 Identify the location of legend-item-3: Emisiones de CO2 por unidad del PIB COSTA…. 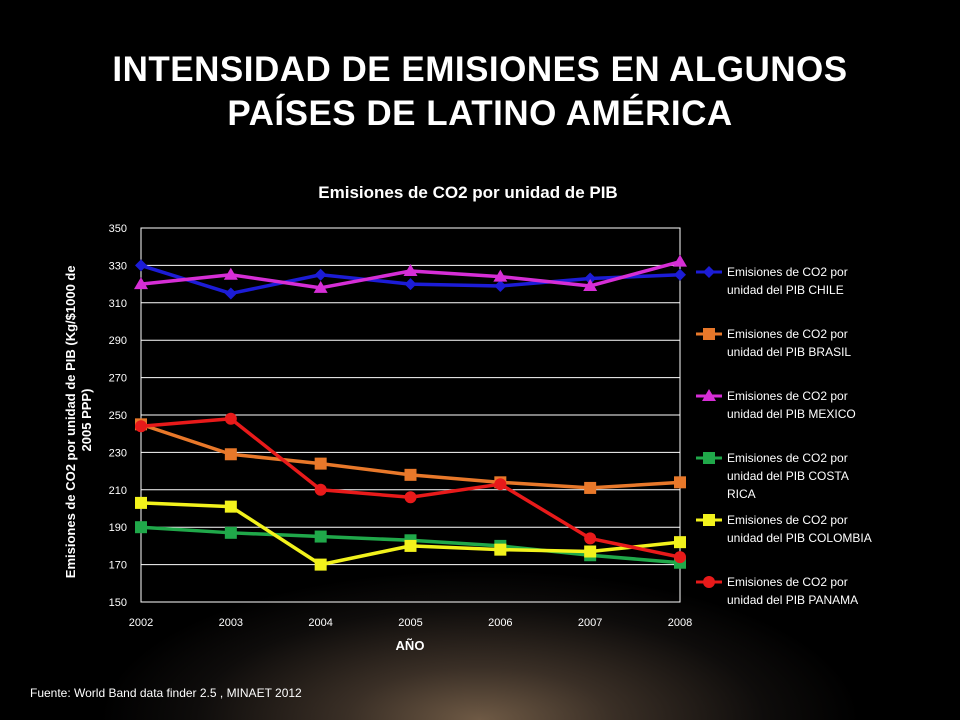
(772, 476).